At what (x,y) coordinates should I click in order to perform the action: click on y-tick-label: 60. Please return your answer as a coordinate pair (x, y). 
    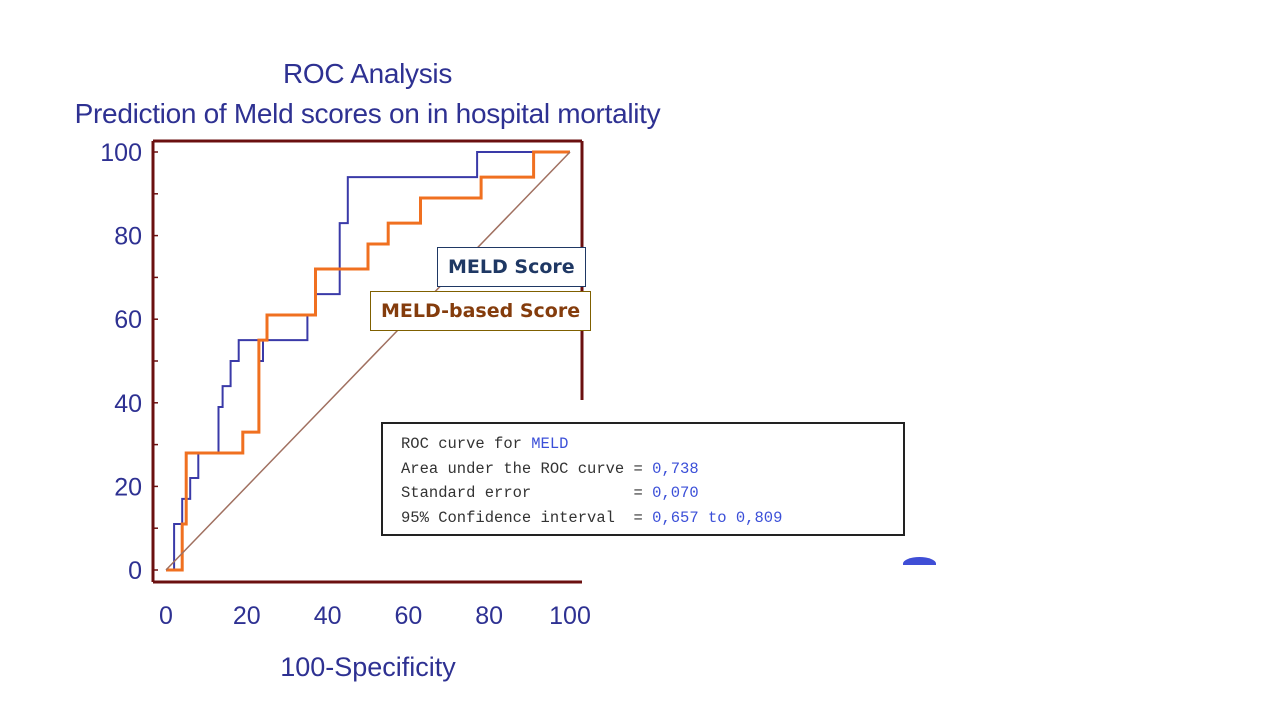
    Looking at the image, I should click on (128, 320).